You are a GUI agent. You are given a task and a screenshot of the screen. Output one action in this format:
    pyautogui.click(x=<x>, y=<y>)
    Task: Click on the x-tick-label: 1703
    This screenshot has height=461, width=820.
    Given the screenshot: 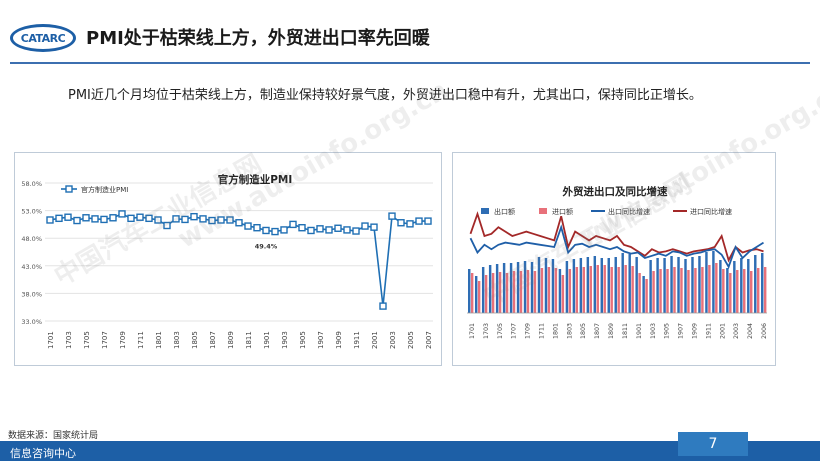 What is the action you would take?
    pyautogui.click(x=69, y=340)
    